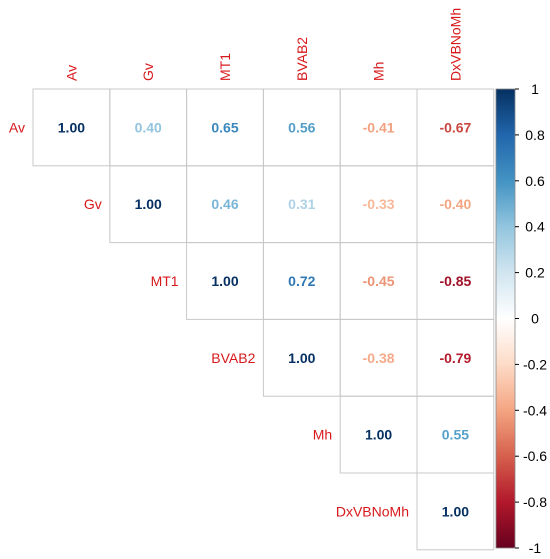 Image resolution: width=550 pixels, height=559 pixels. What do you see at coordinates (148, 72) in the screenshot?
I see `column-label-gv: Gv` at bounding box center [148, 72].